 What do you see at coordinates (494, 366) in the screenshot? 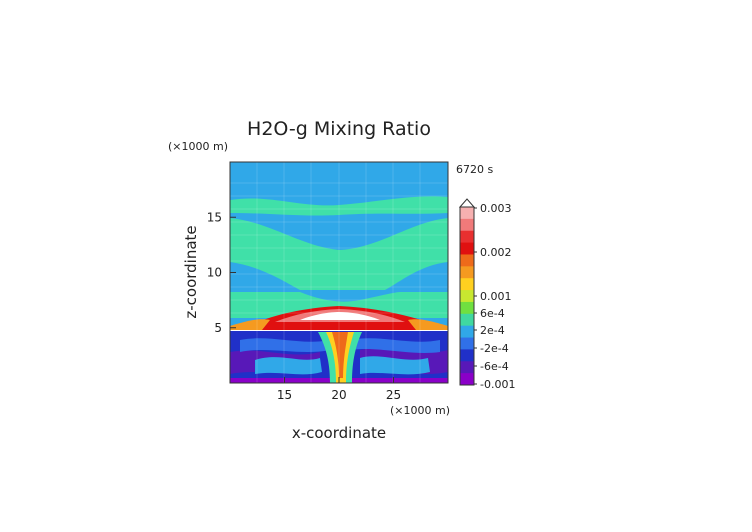
I see `colorbar-label: -6e-4` at bounding box center [494, 366].